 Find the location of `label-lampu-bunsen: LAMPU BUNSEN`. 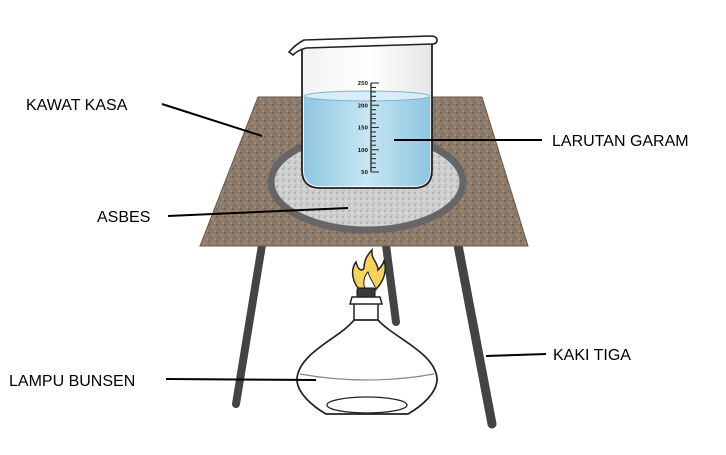

label-lampu-bunsen: LAMPU BUNSEN is located at coordinates (72, 381).